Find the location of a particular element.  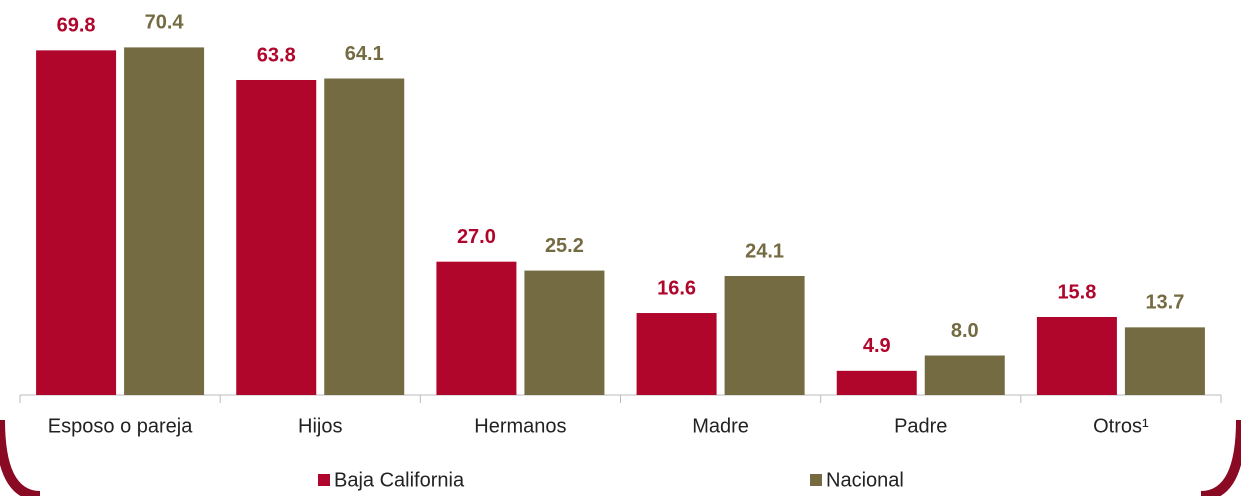

value-label: 27.0 is located at coordinates (476, 237).